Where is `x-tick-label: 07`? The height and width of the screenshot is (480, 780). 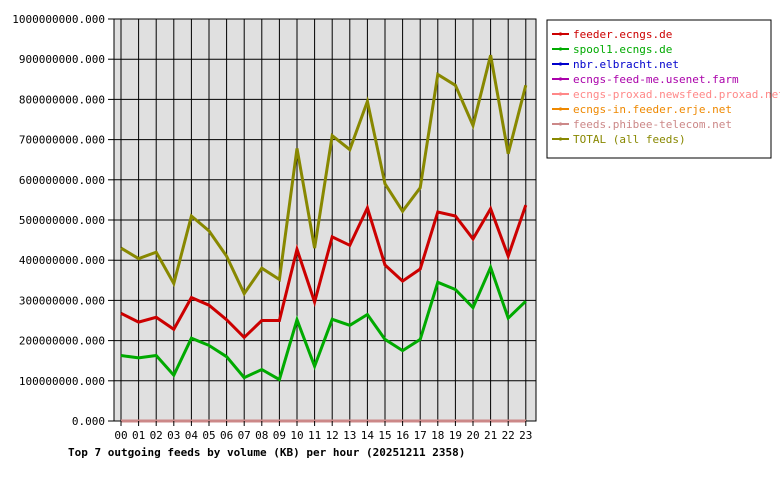
x-tick-label: 07 is located at coordinates (244, 435).